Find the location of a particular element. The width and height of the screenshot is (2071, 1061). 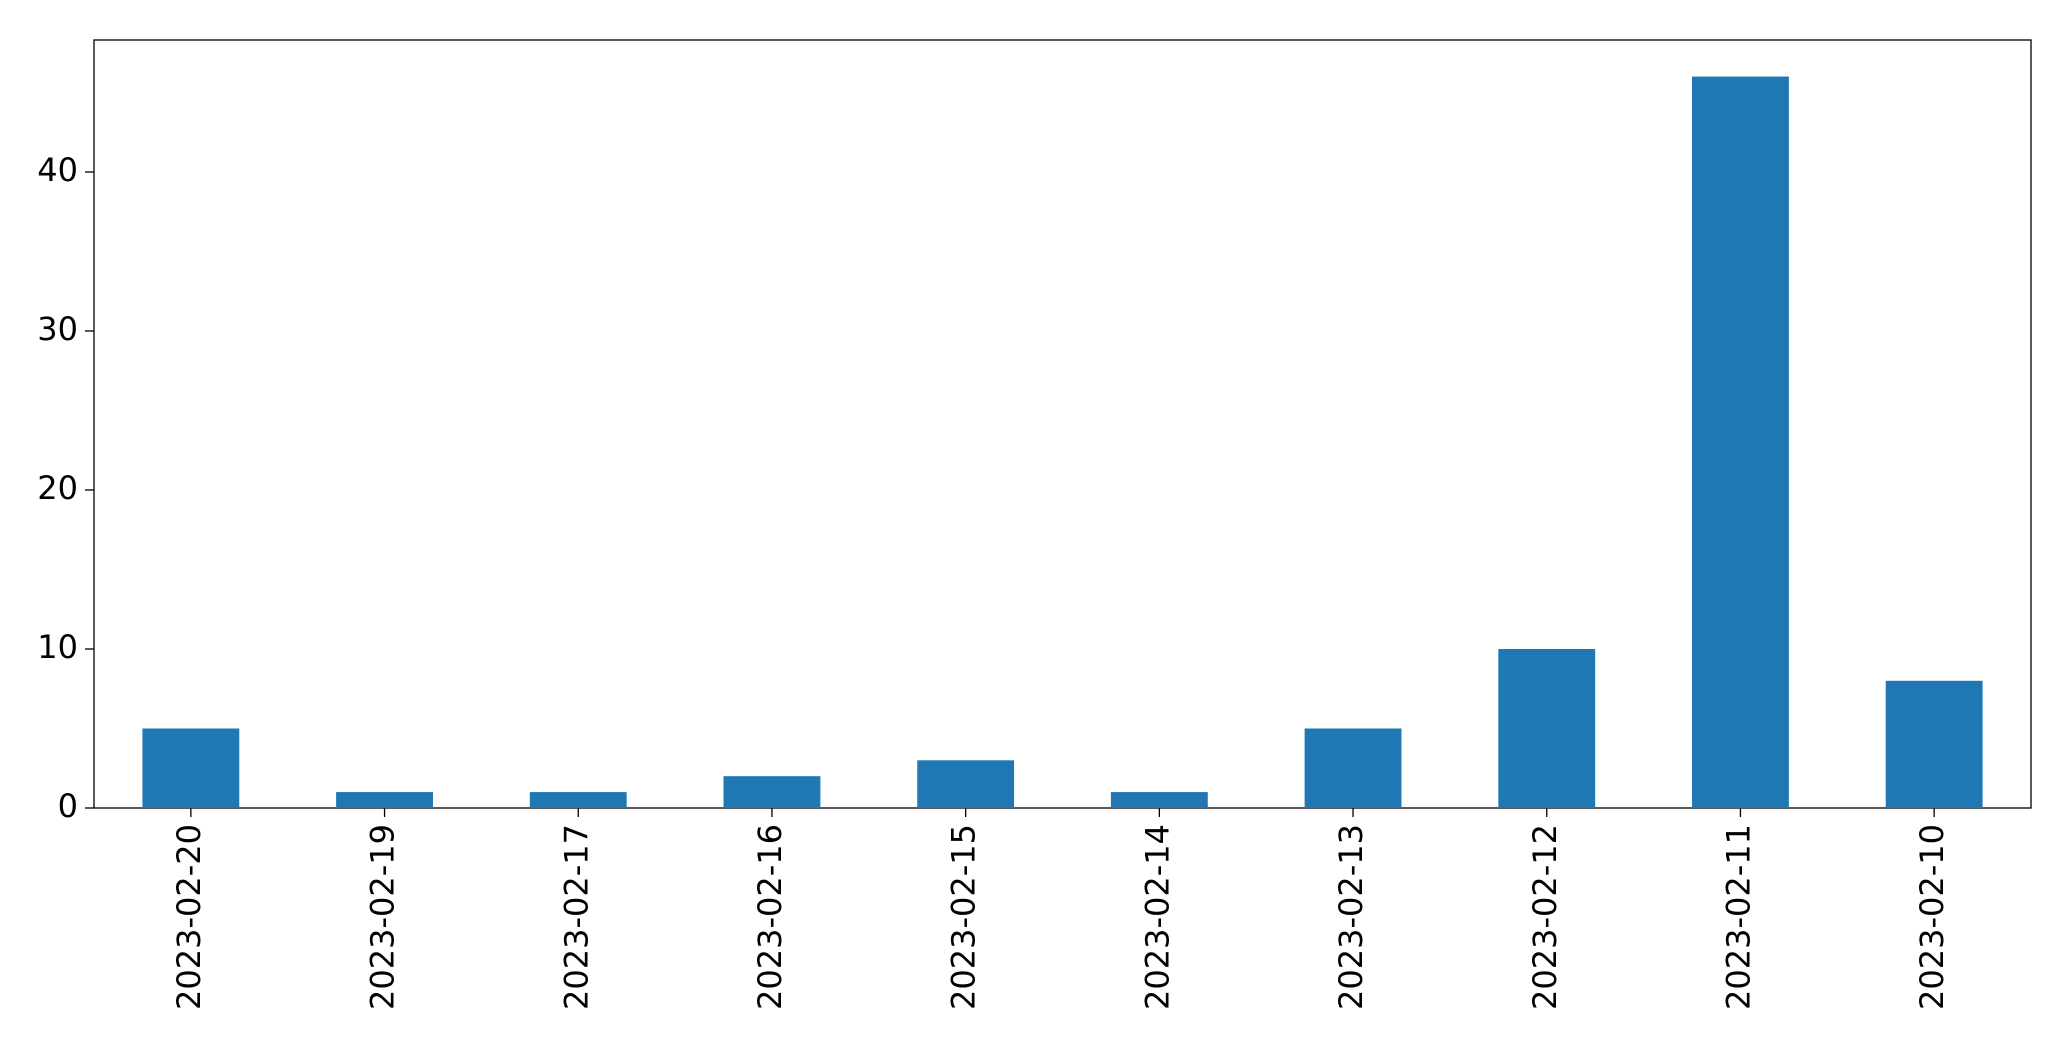

x-tick-label: 2023-02-16 is located at coordinates (770, 917).